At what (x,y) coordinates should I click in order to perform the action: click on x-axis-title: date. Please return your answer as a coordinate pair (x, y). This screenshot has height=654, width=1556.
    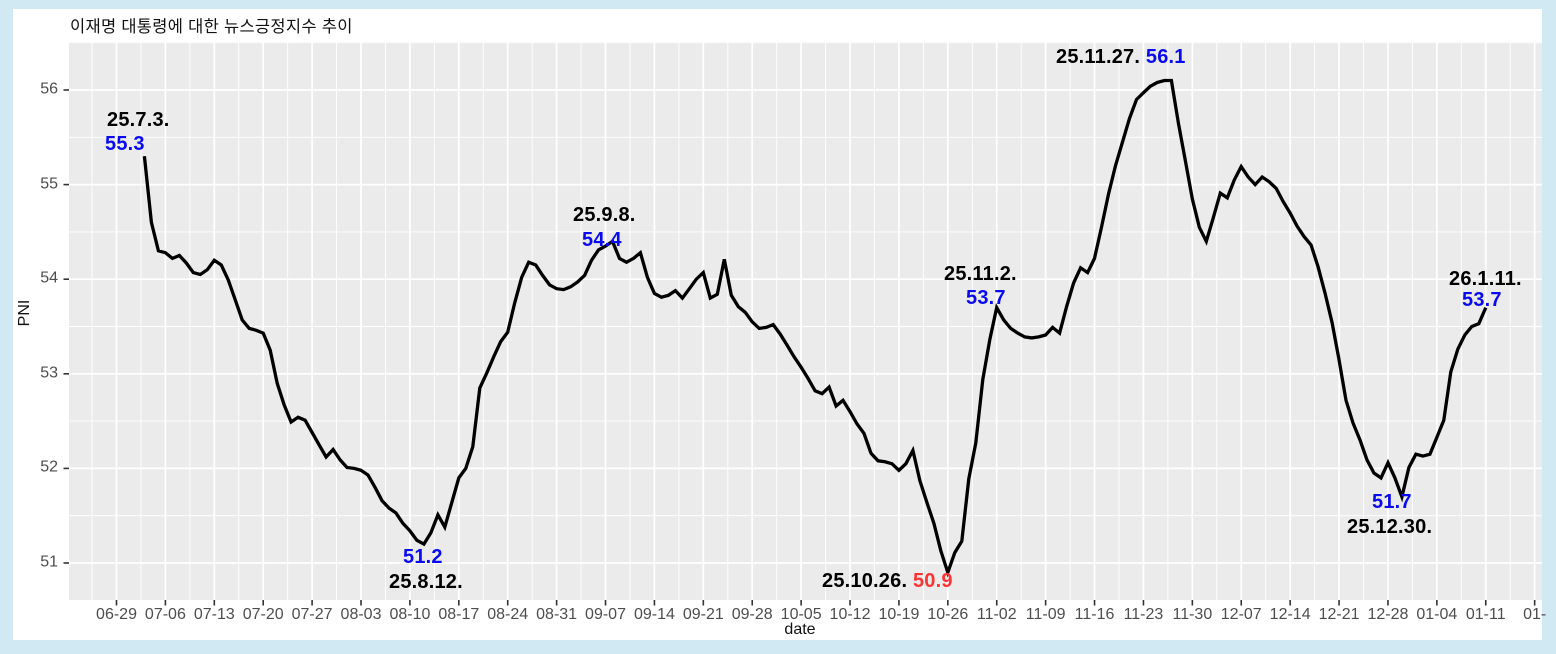
    Looking at the image, I should click on (800, 629).